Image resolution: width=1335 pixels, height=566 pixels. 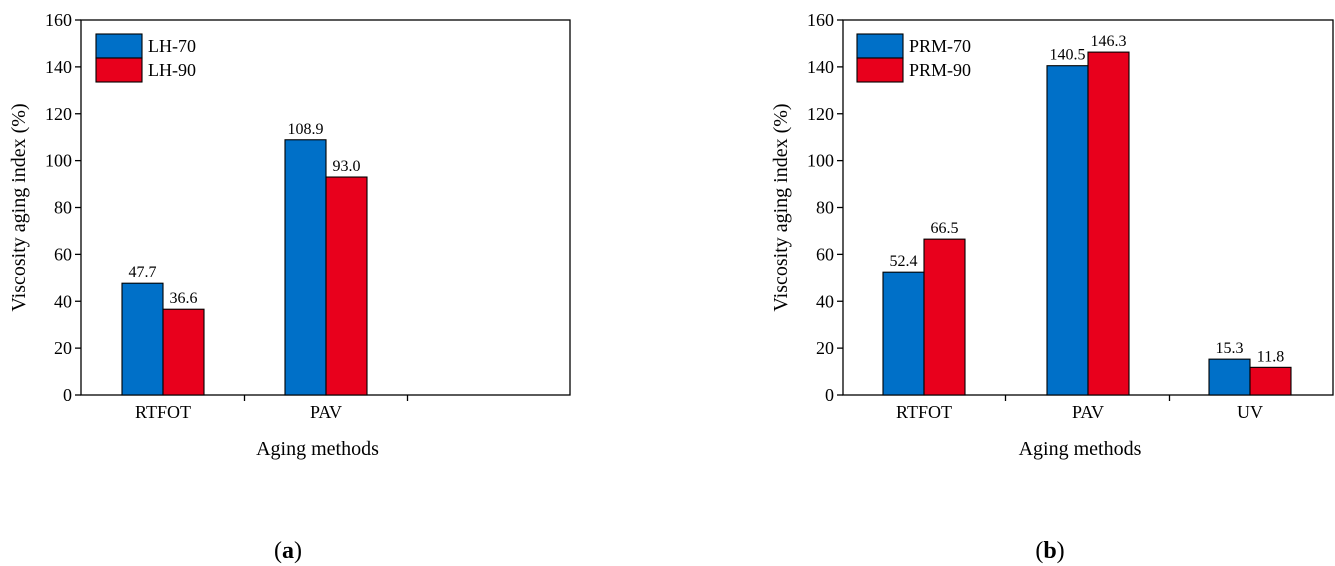 What do you see at coordinates (306, 129) in the screenshot?
I see `data-label: 108.9` at bounding box center [306, 129].